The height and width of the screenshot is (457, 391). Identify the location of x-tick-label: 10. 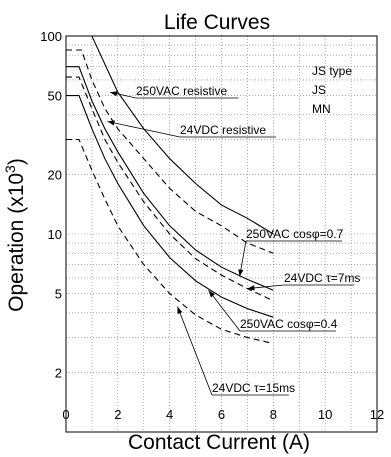
(325, 414).